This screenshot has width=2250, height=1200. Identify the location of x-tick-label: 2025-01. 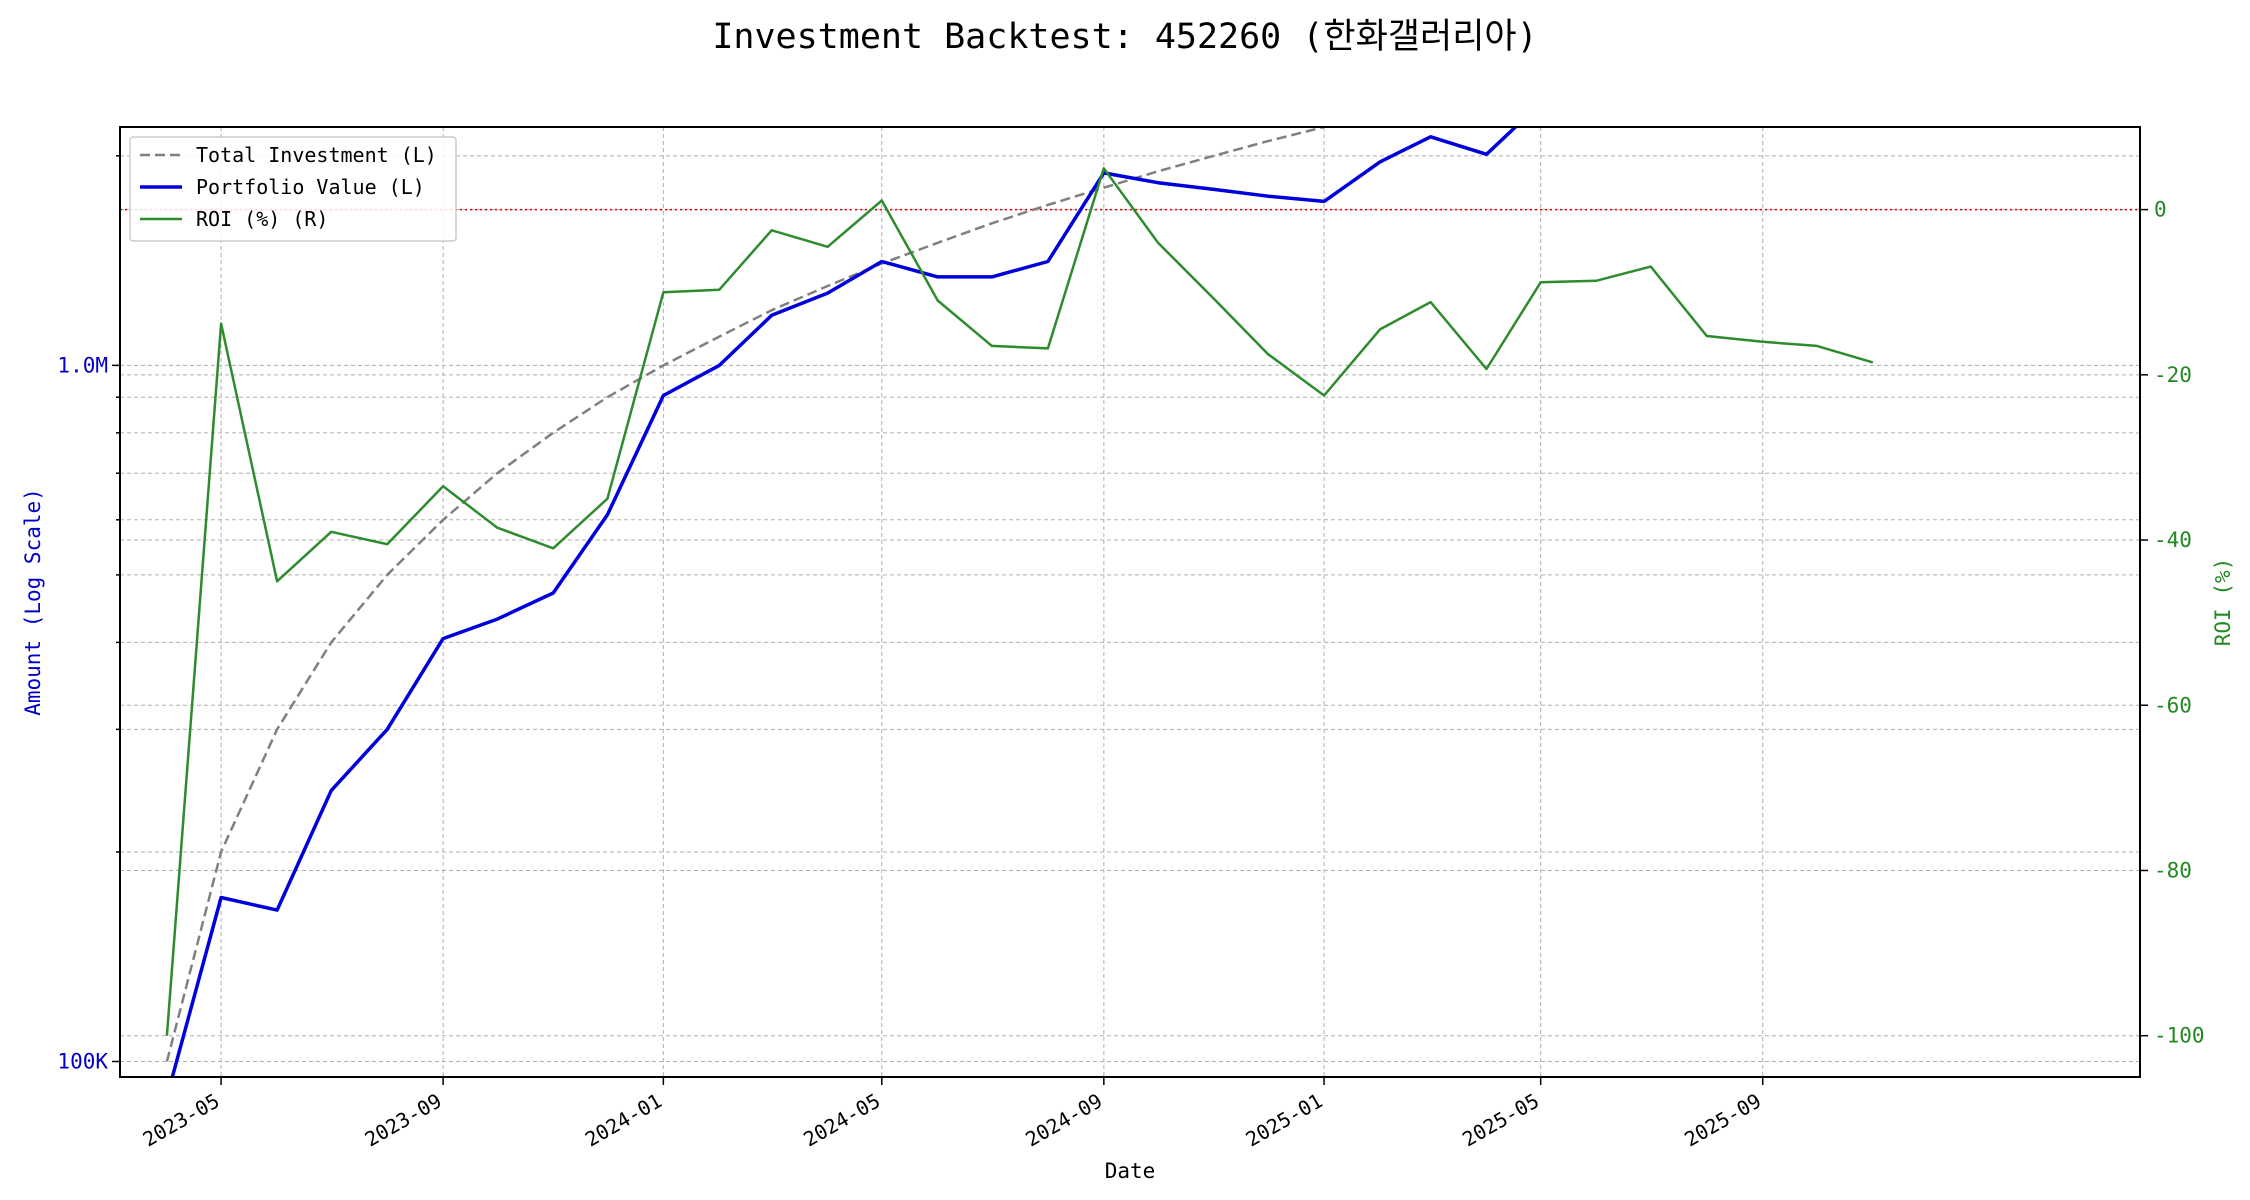
(1284, 1120).